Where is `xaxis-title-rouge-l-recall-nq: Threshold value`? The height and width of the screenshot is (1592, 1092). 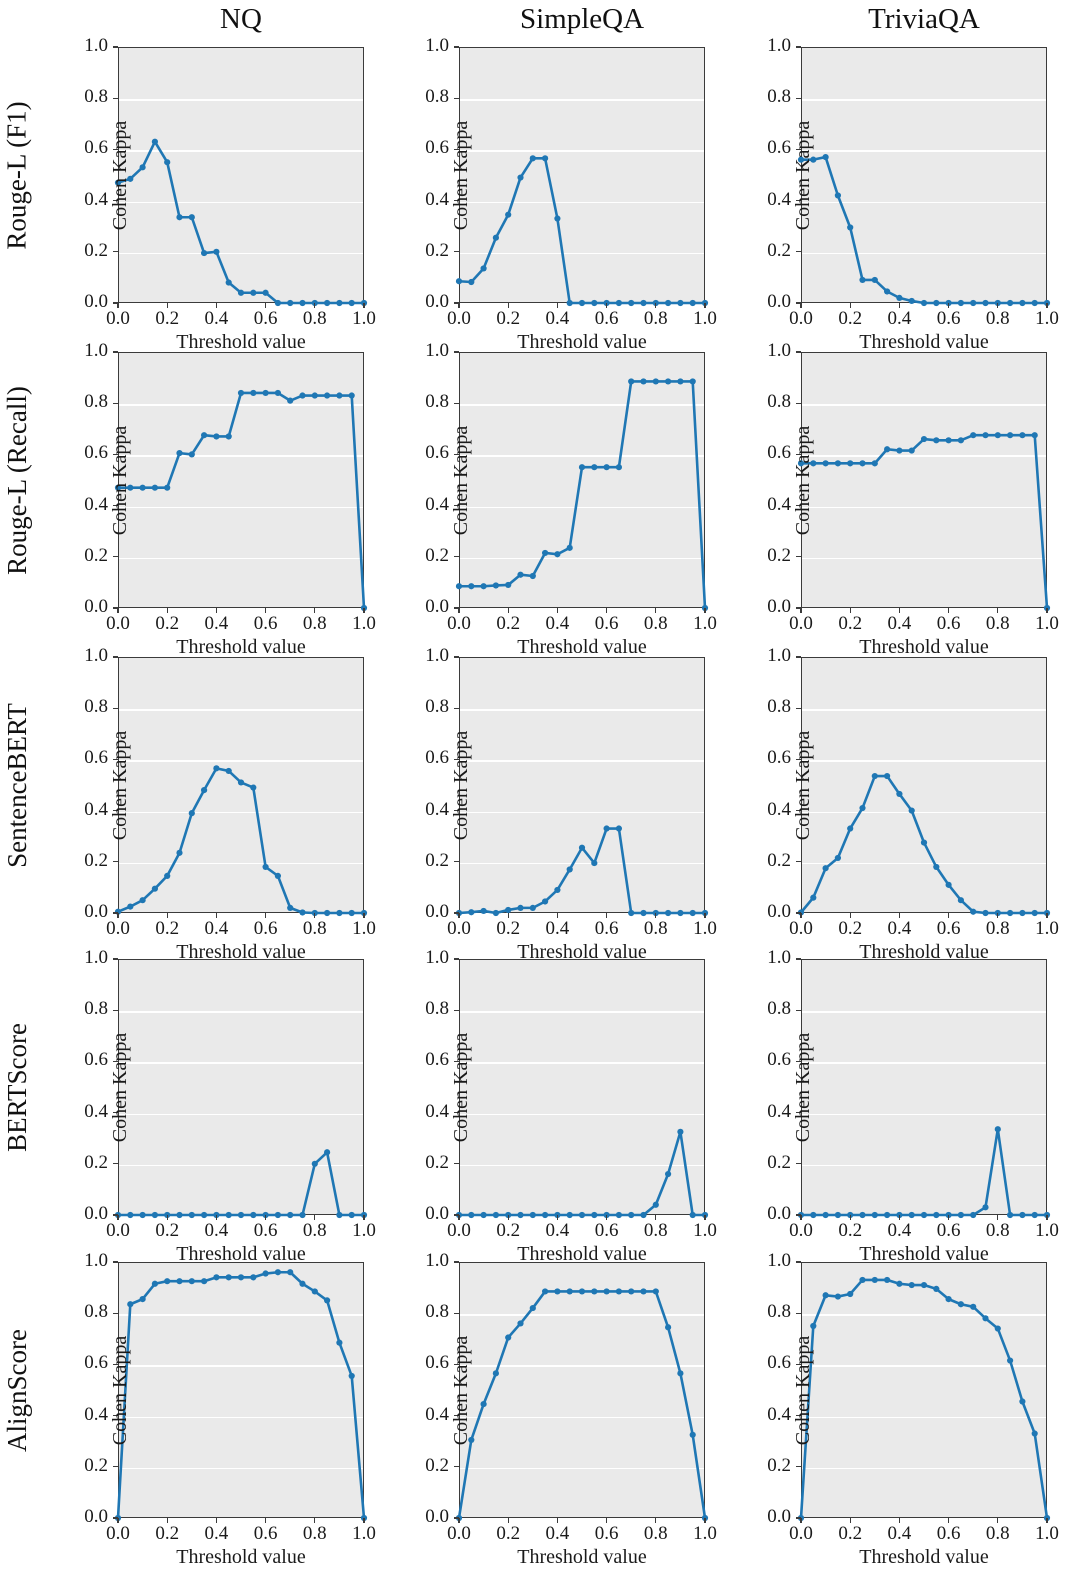
xaxis-title-rouge-l-recall-nq: Threshold value is located at coordinates (241, 647).